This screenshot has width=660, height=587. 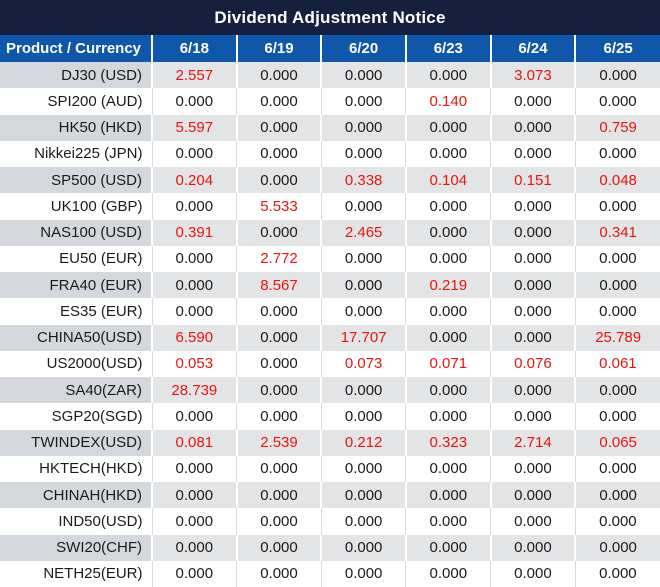 I want to click on value-cell: 0.071, so click(x=448, y=363).